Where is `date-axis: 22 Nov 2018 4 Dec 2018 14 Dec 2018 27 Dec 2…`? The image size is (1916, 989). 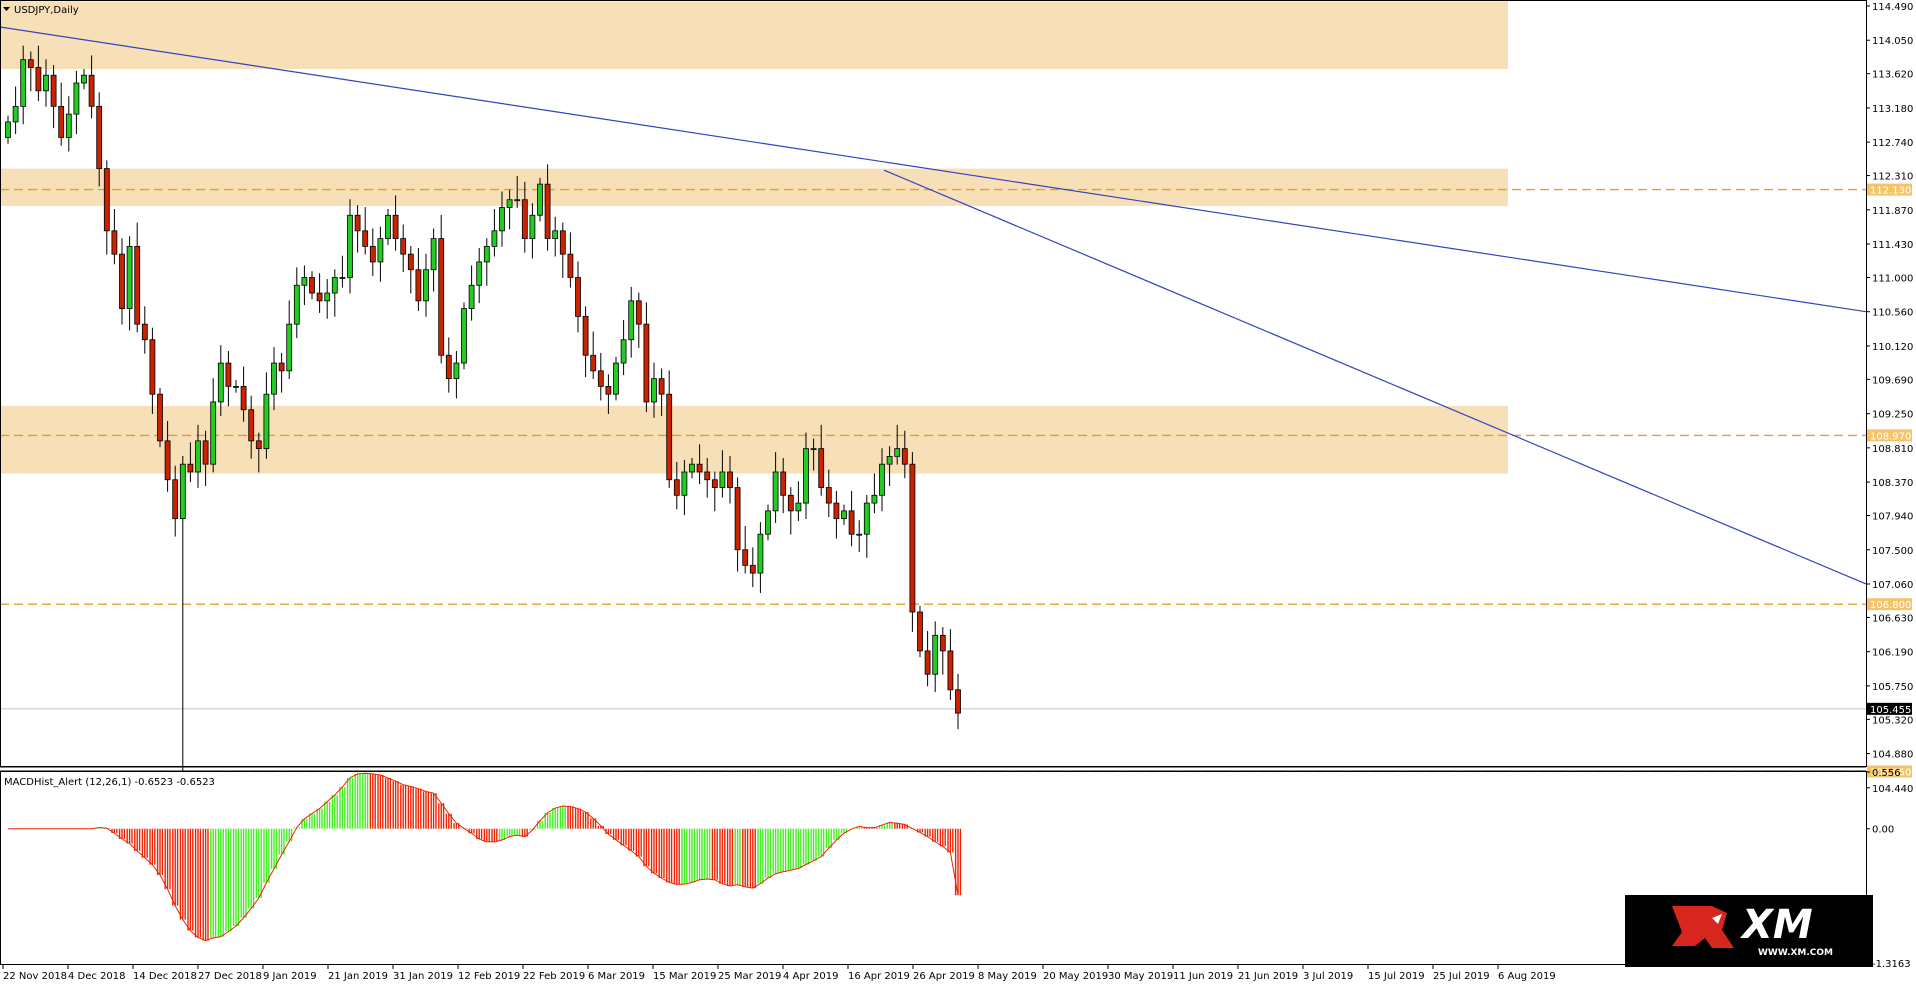 date-axis: 22 Nov 2018 4 Dec 2018 14 Dec 2018 27 Dec 2… is located at coordinates (779, 973).